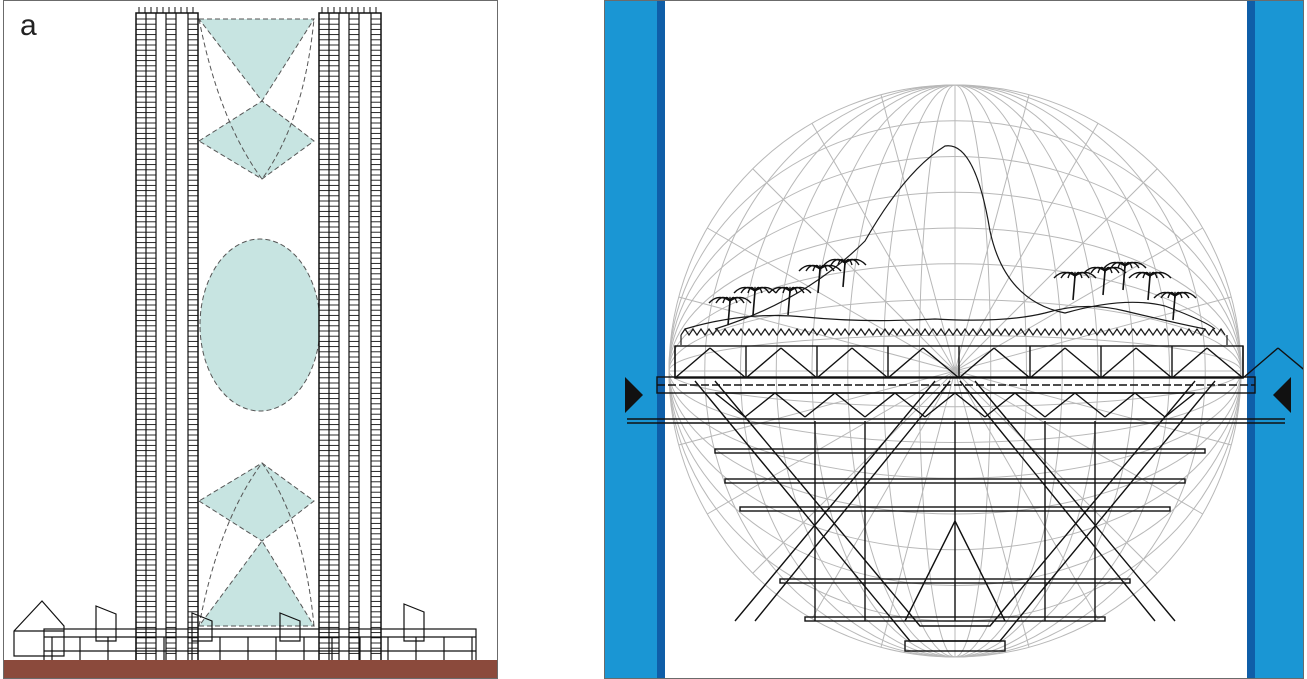 Image resolution: width=1307 pixels, height=679 pixels. Describe the element at coordinates (661, 339) in the screenshot. I see `water-left-edge` at that location.